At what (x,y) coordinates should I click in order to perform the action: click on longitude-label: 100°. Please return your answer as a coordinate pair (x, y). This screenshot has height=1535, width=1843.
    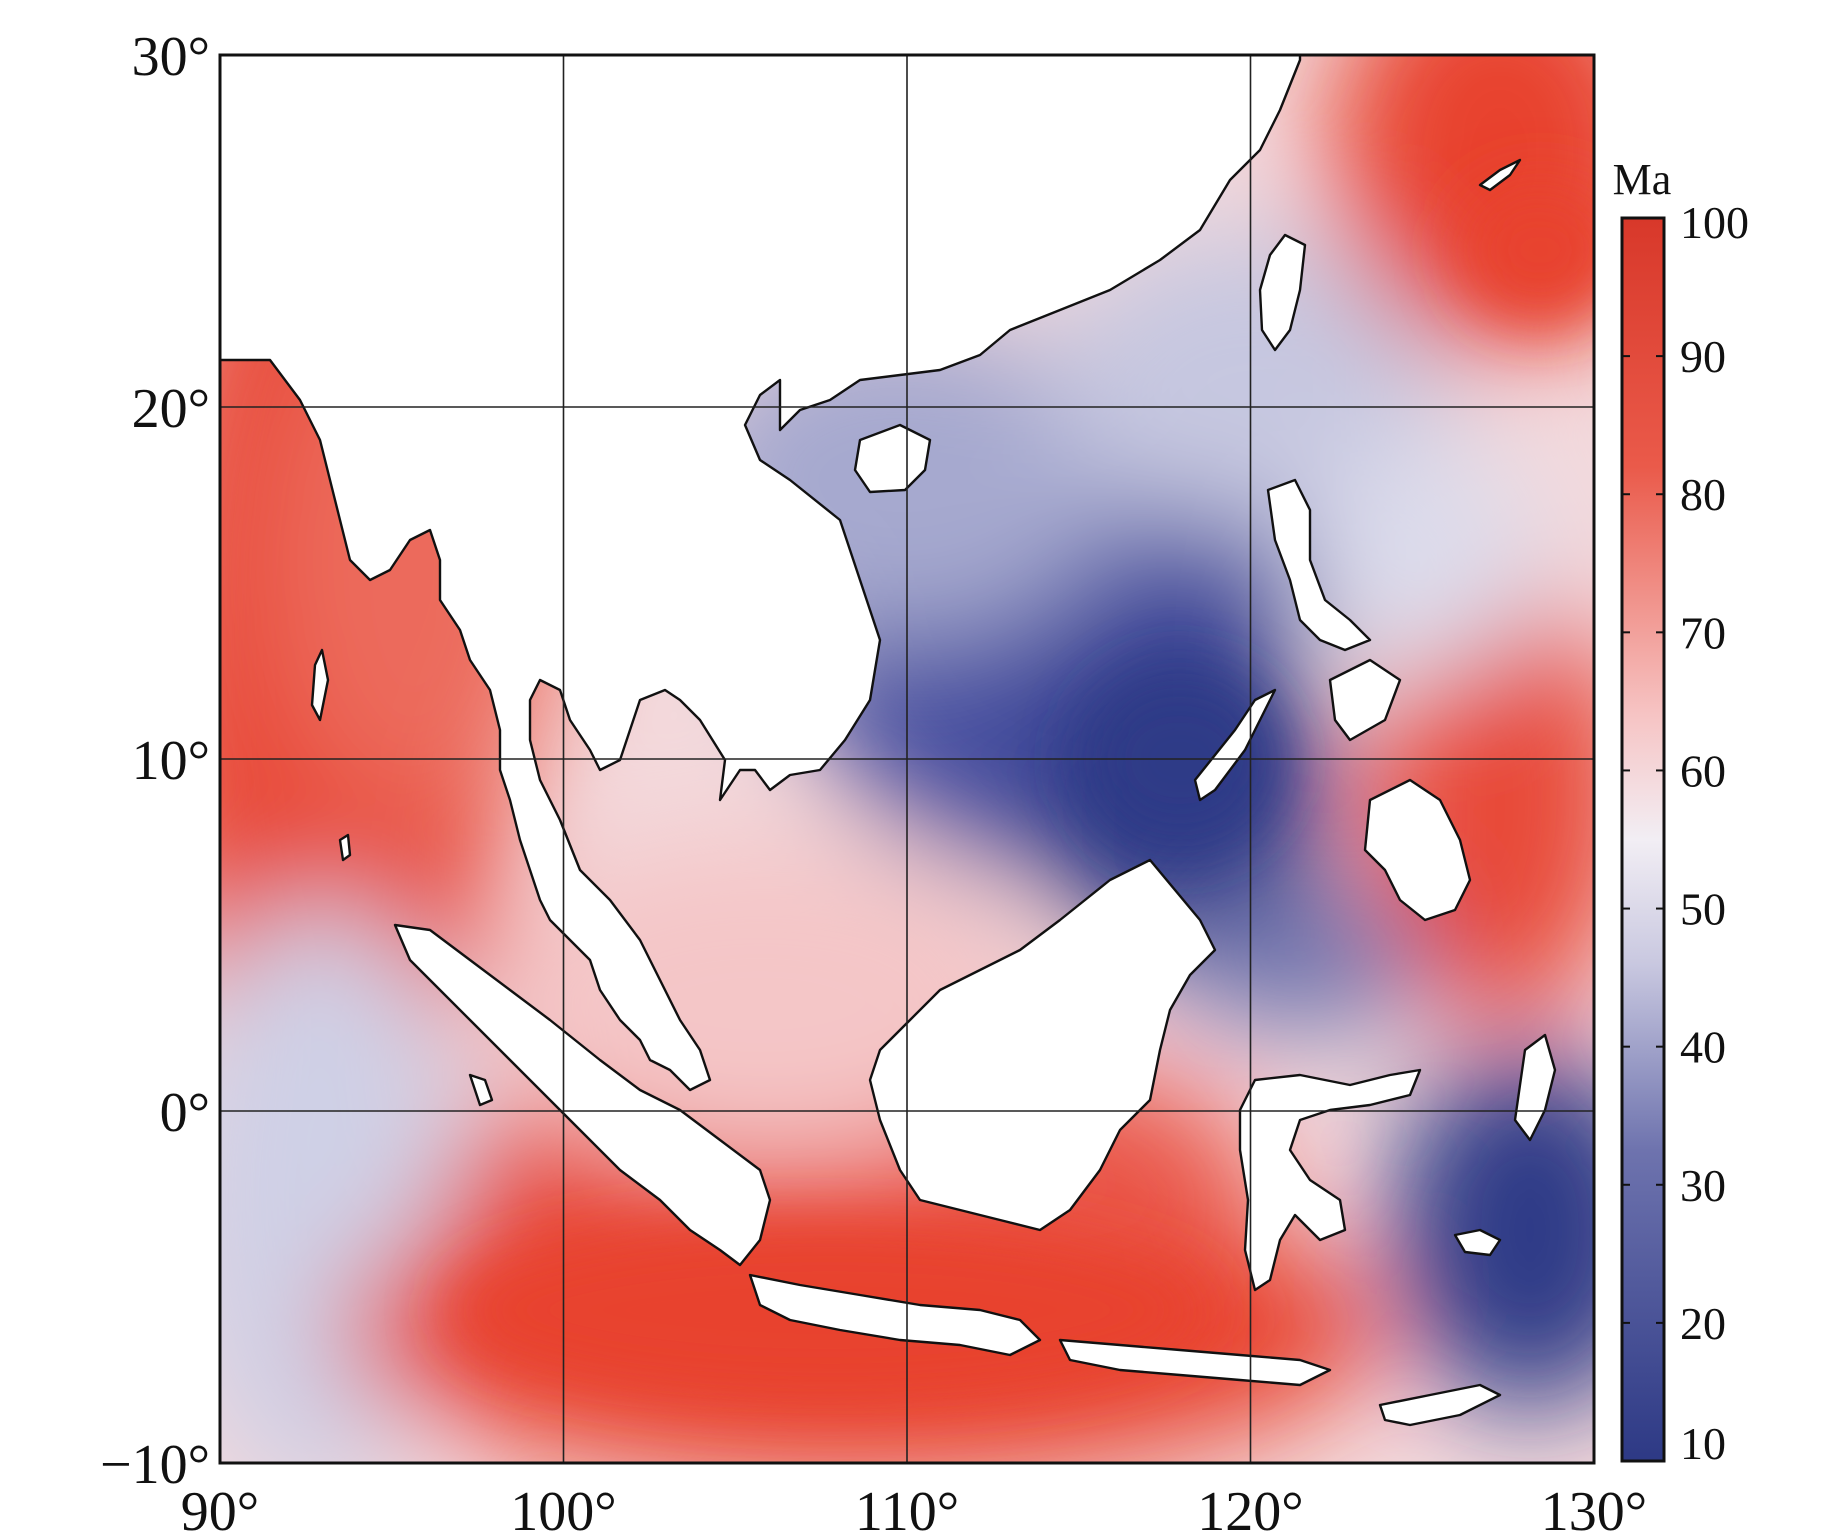
    Looking at the image, I should click on (563, 1508).